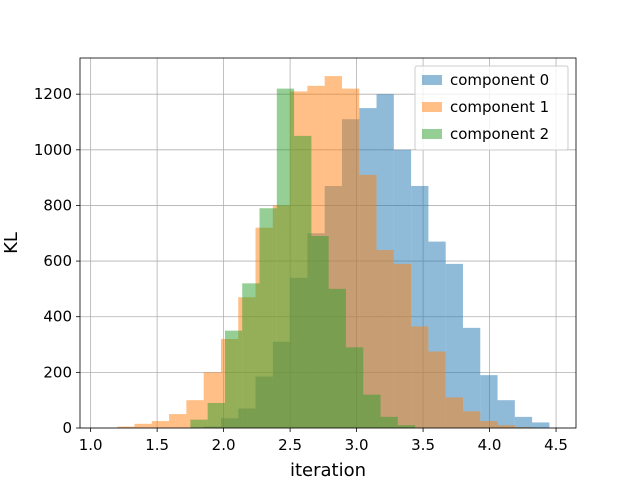 The width and height of the screenshot is (640, 480). What do you see at coordinates (499, 107) in the screenshot?
I see `legend-label: component 1` at bounding box center [499, 107].